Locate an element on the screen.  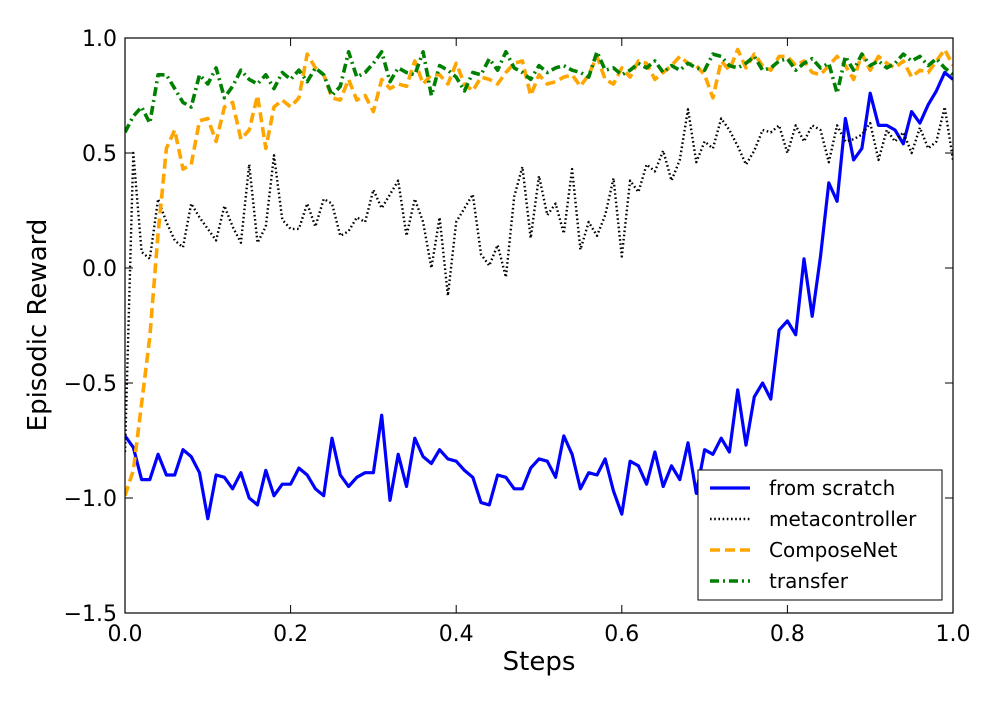
y-tick-label: −1.5 is located at coordinates (90, 614).